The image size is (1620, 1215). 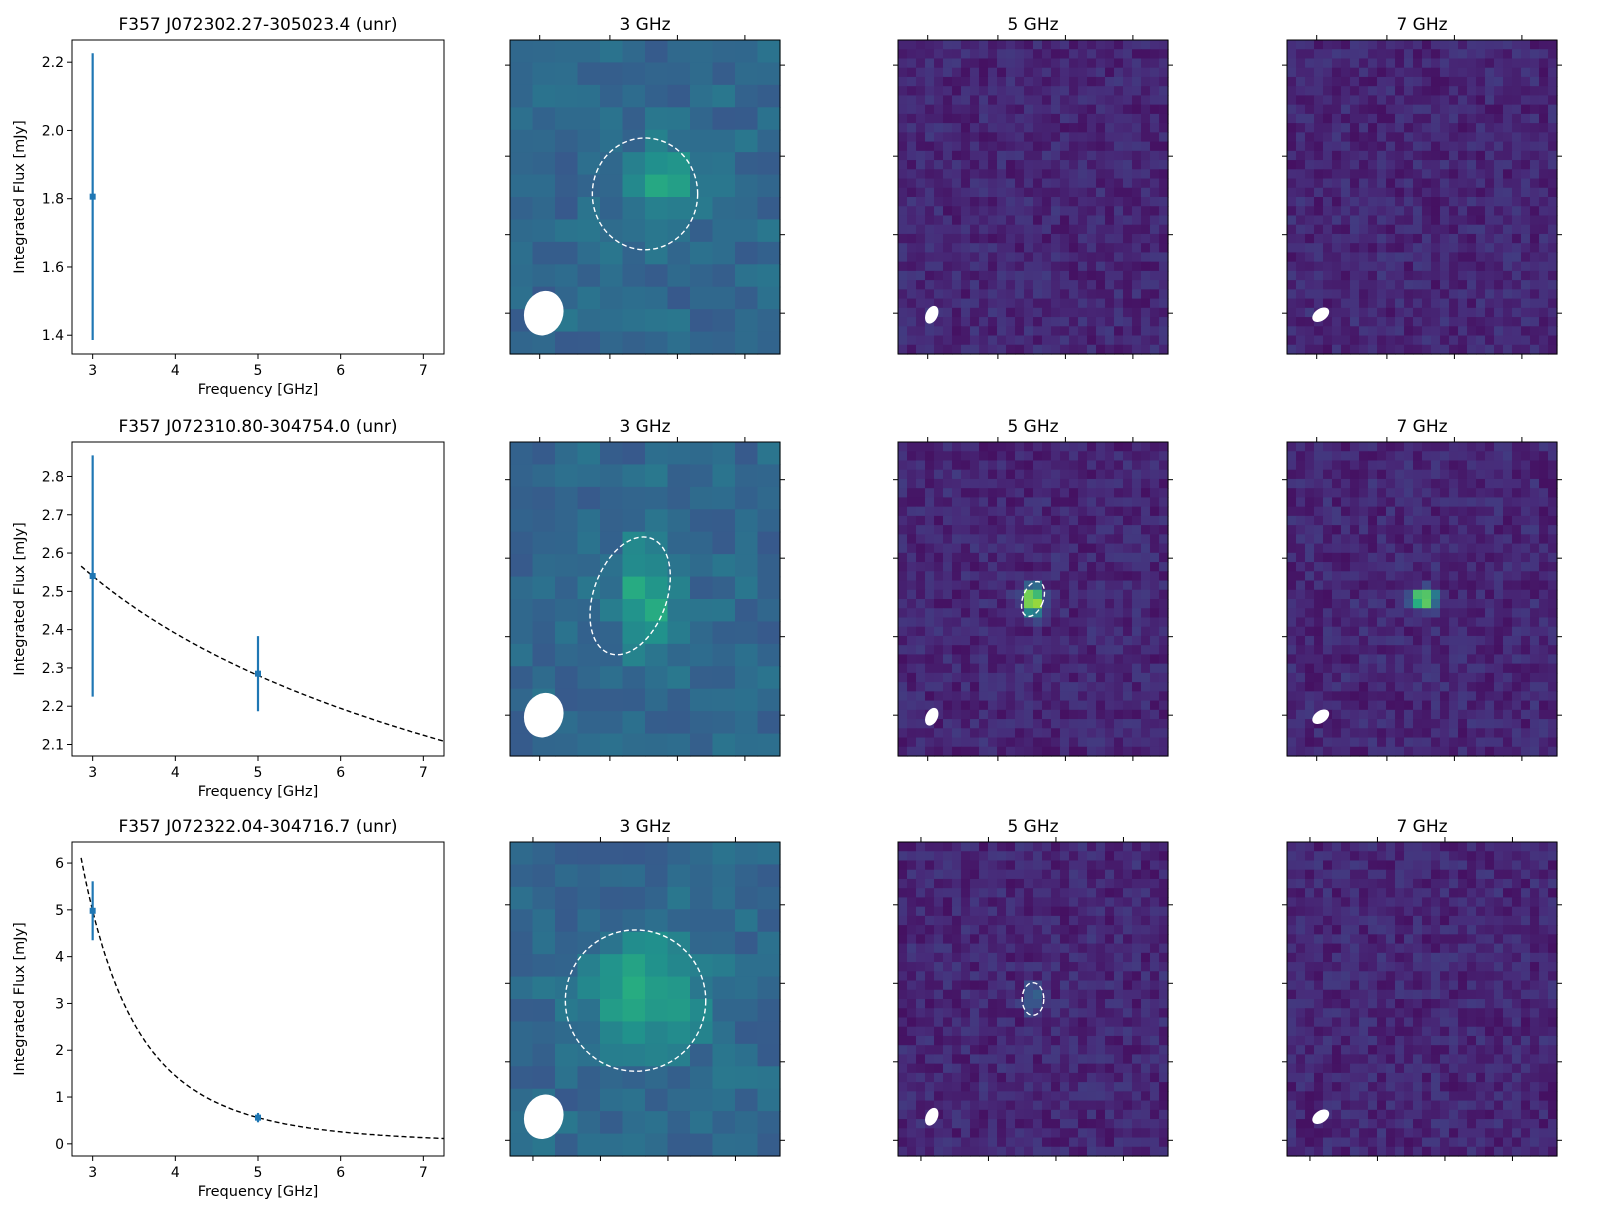 I want to click on image-title: 7 GHz, so click(x=1421, y=25).